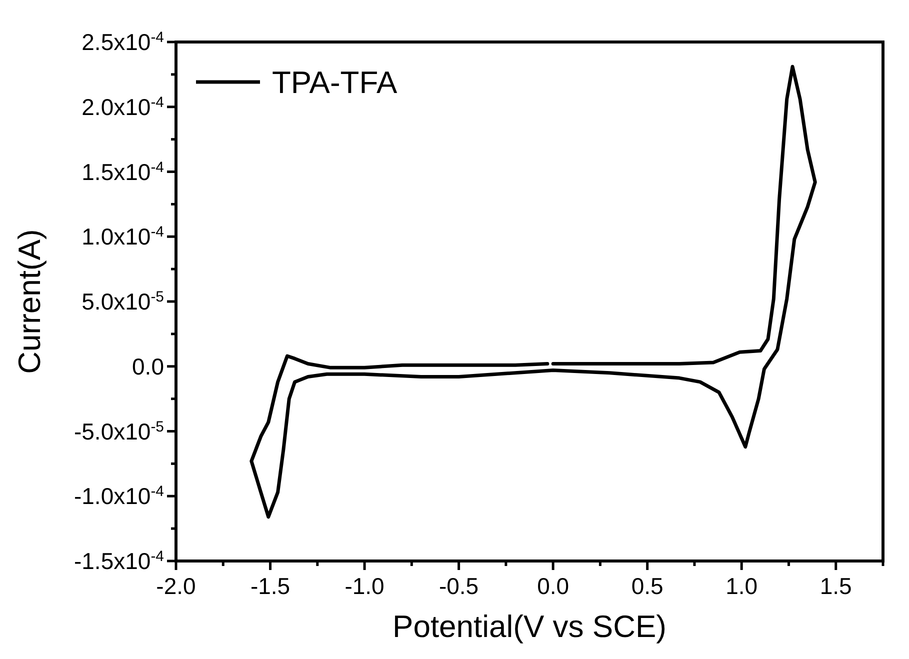 The height and width of the screenshot is (659, 909). Describe the element at coordinates (148, 366) in the screenshot. I see `y-tick-label: 0.0` at that location.